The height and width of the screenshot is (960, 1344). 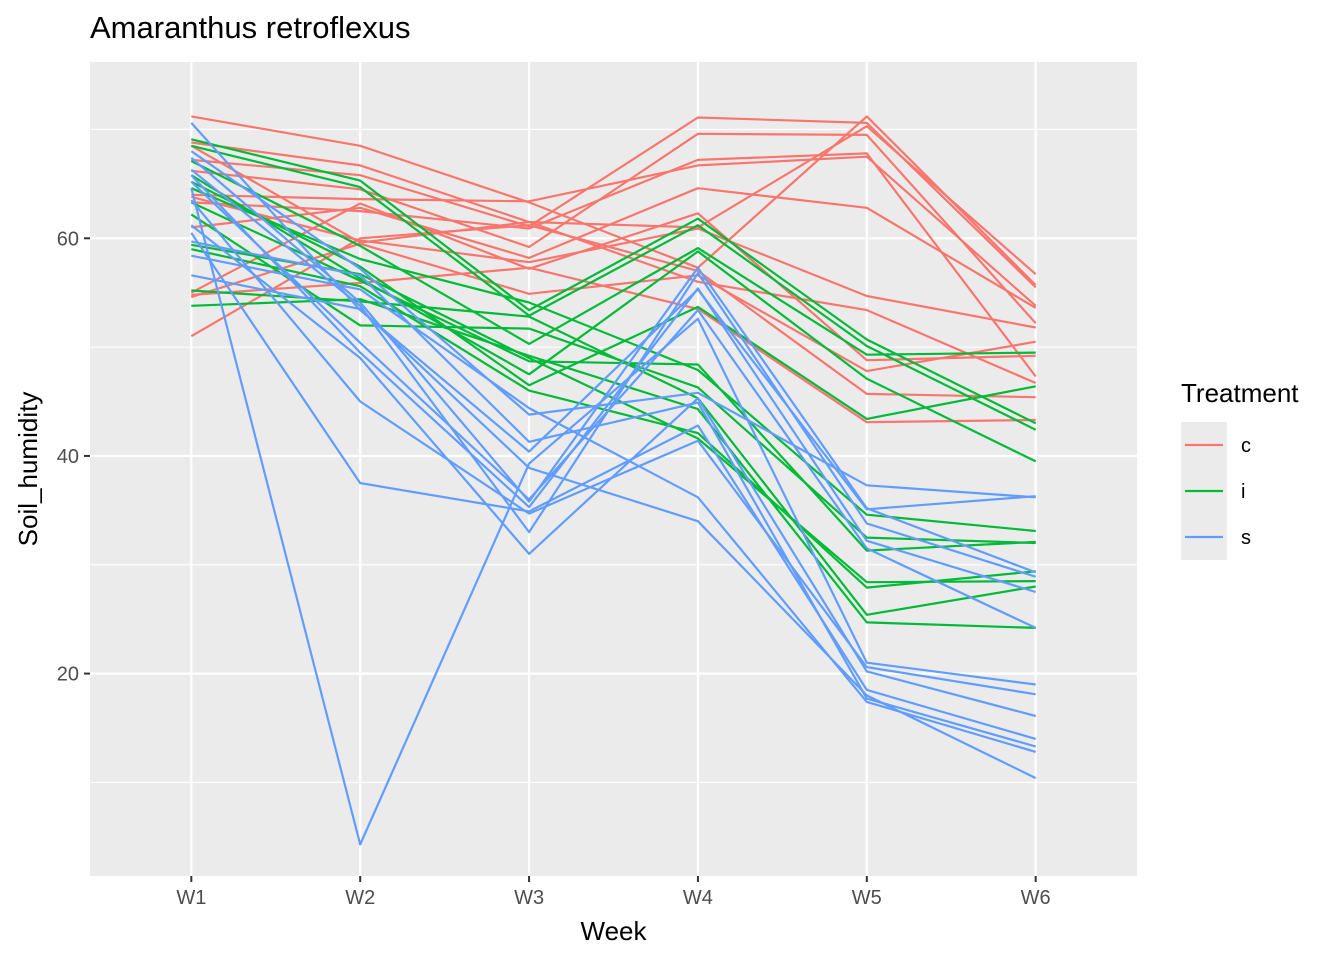 I want to click on x-tick-label: W6, so click(x=1036, y=898).